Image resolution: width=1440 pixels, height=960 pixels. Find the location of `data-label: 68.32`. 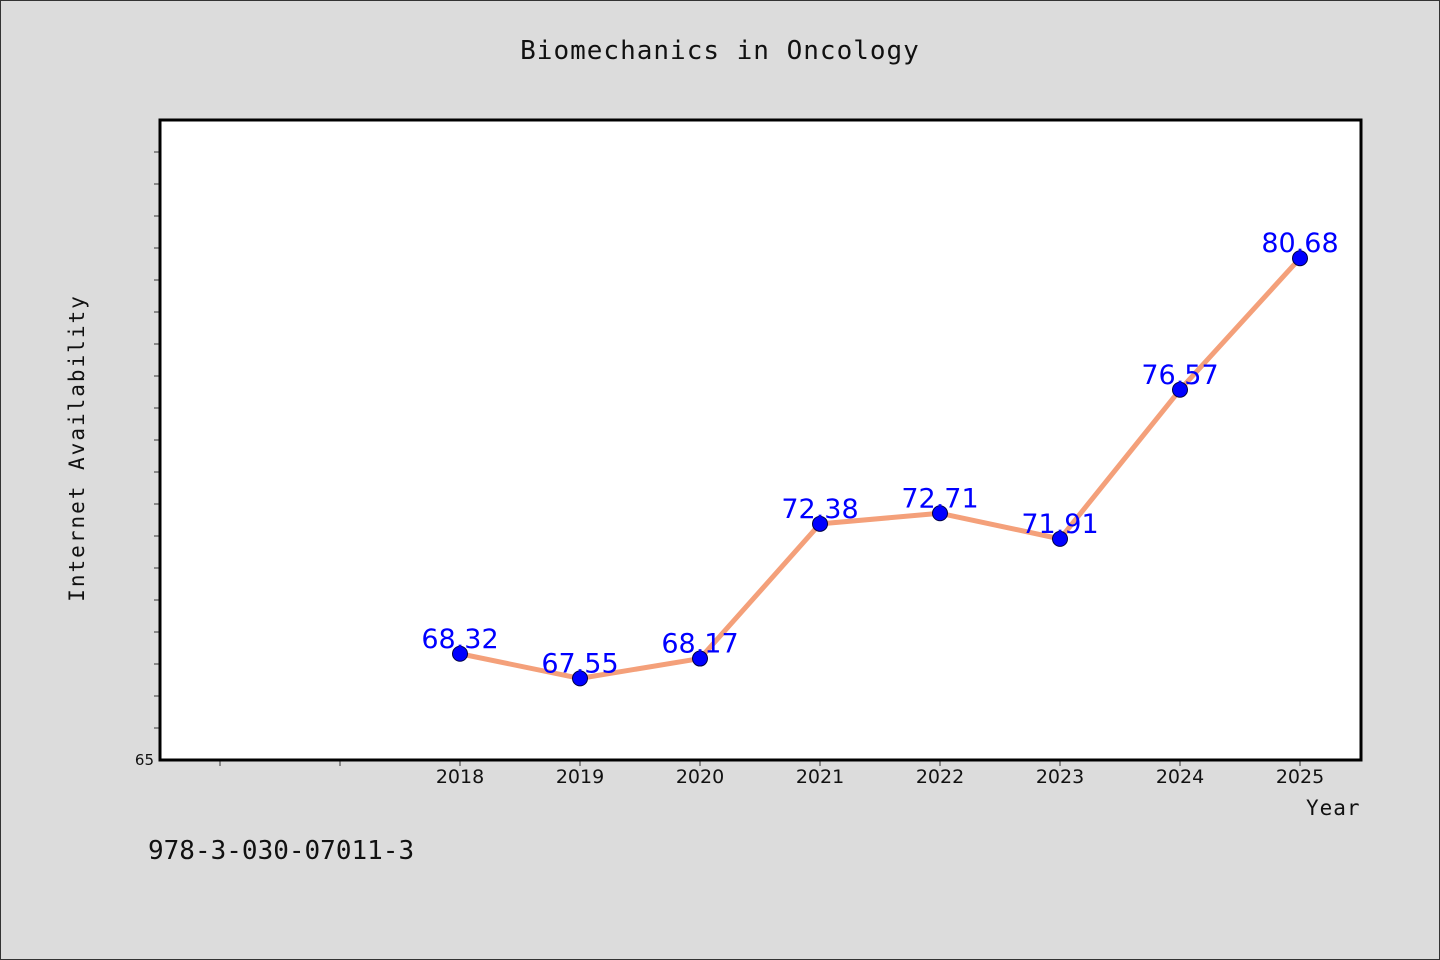

data-label: 68.32 is located at coordinates (459, 639).